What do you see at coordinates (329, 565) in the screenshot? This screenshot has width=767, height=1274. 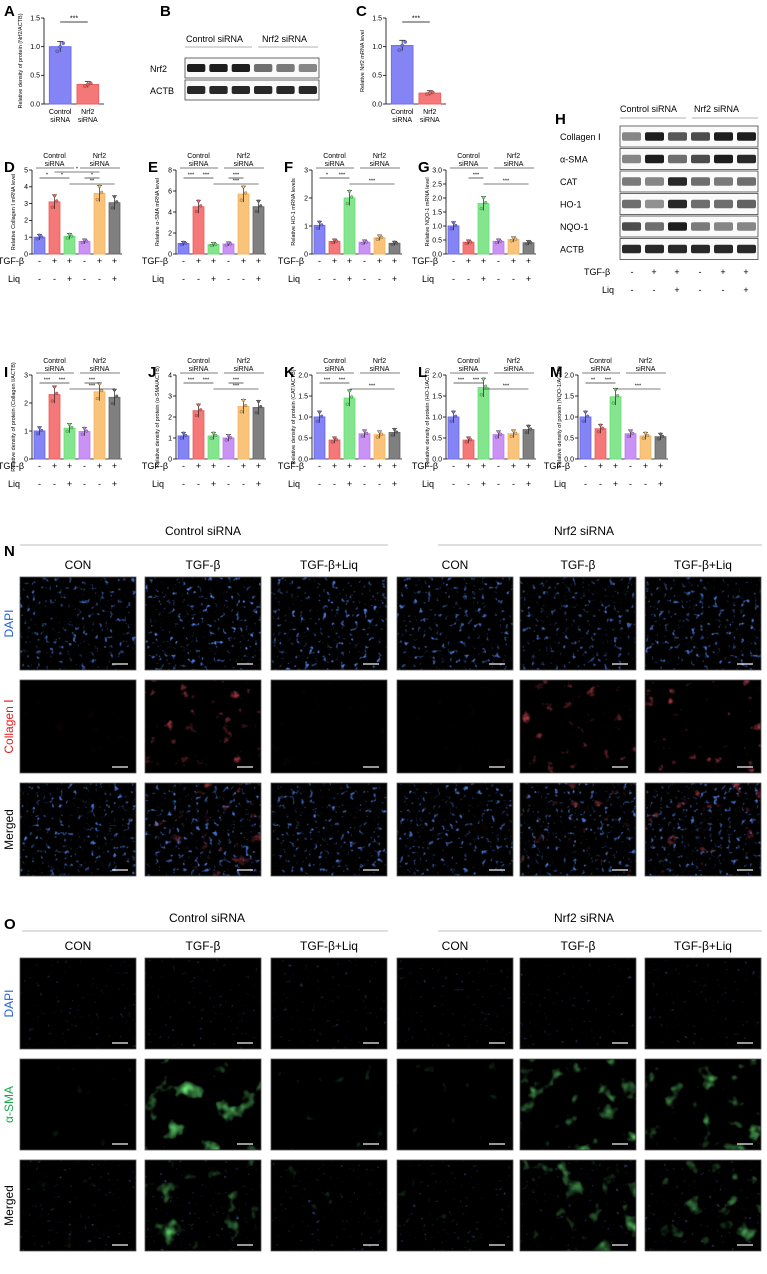 I see `panelN-col-2: TGF-β+Liq` at bounding box center [329, 565].